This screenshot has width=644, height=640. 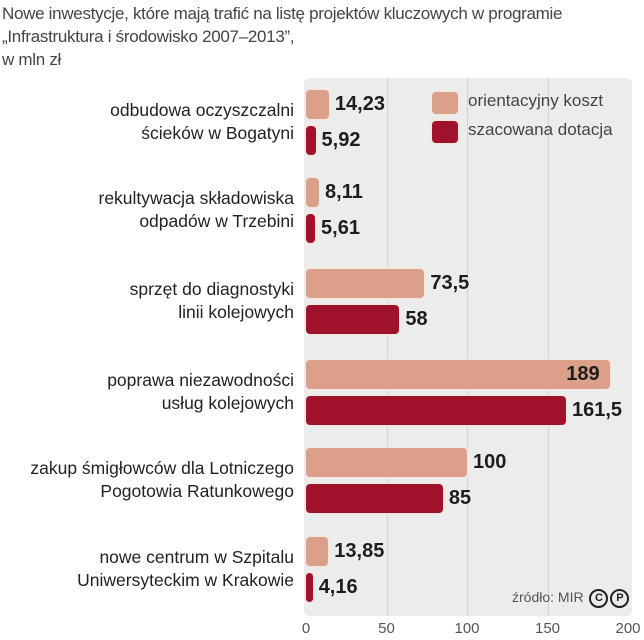 What do you see at coordinates (162, 468) in the screenshot?
I see `category-label-line: zakup śmigłowców dla Lotniczego` at bounding box center [162, 468].